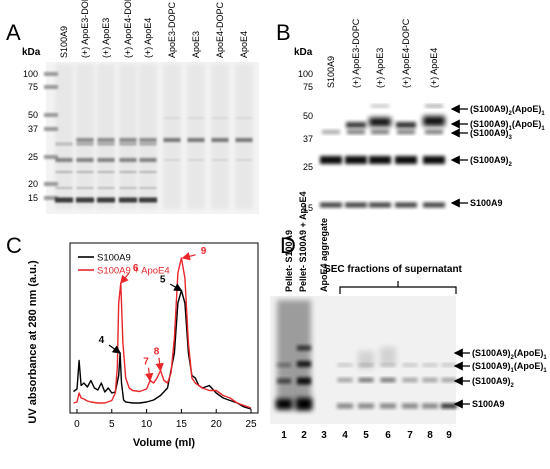 This screenshot has height=469, width=550. I want to click on chart-x-tick-label: 5, so click(112, 424).